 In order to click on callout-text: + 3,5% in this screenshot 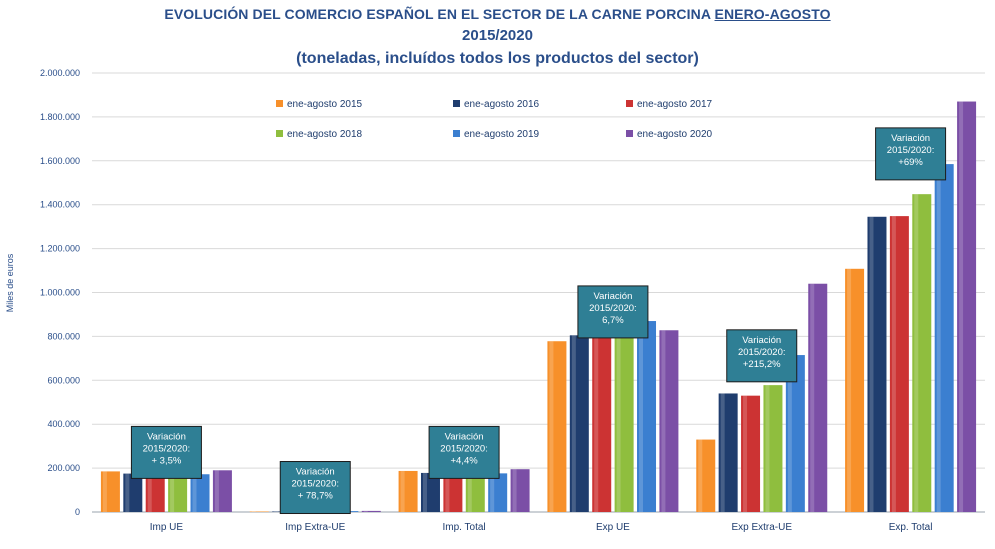, I will do `click(166, 460)`.